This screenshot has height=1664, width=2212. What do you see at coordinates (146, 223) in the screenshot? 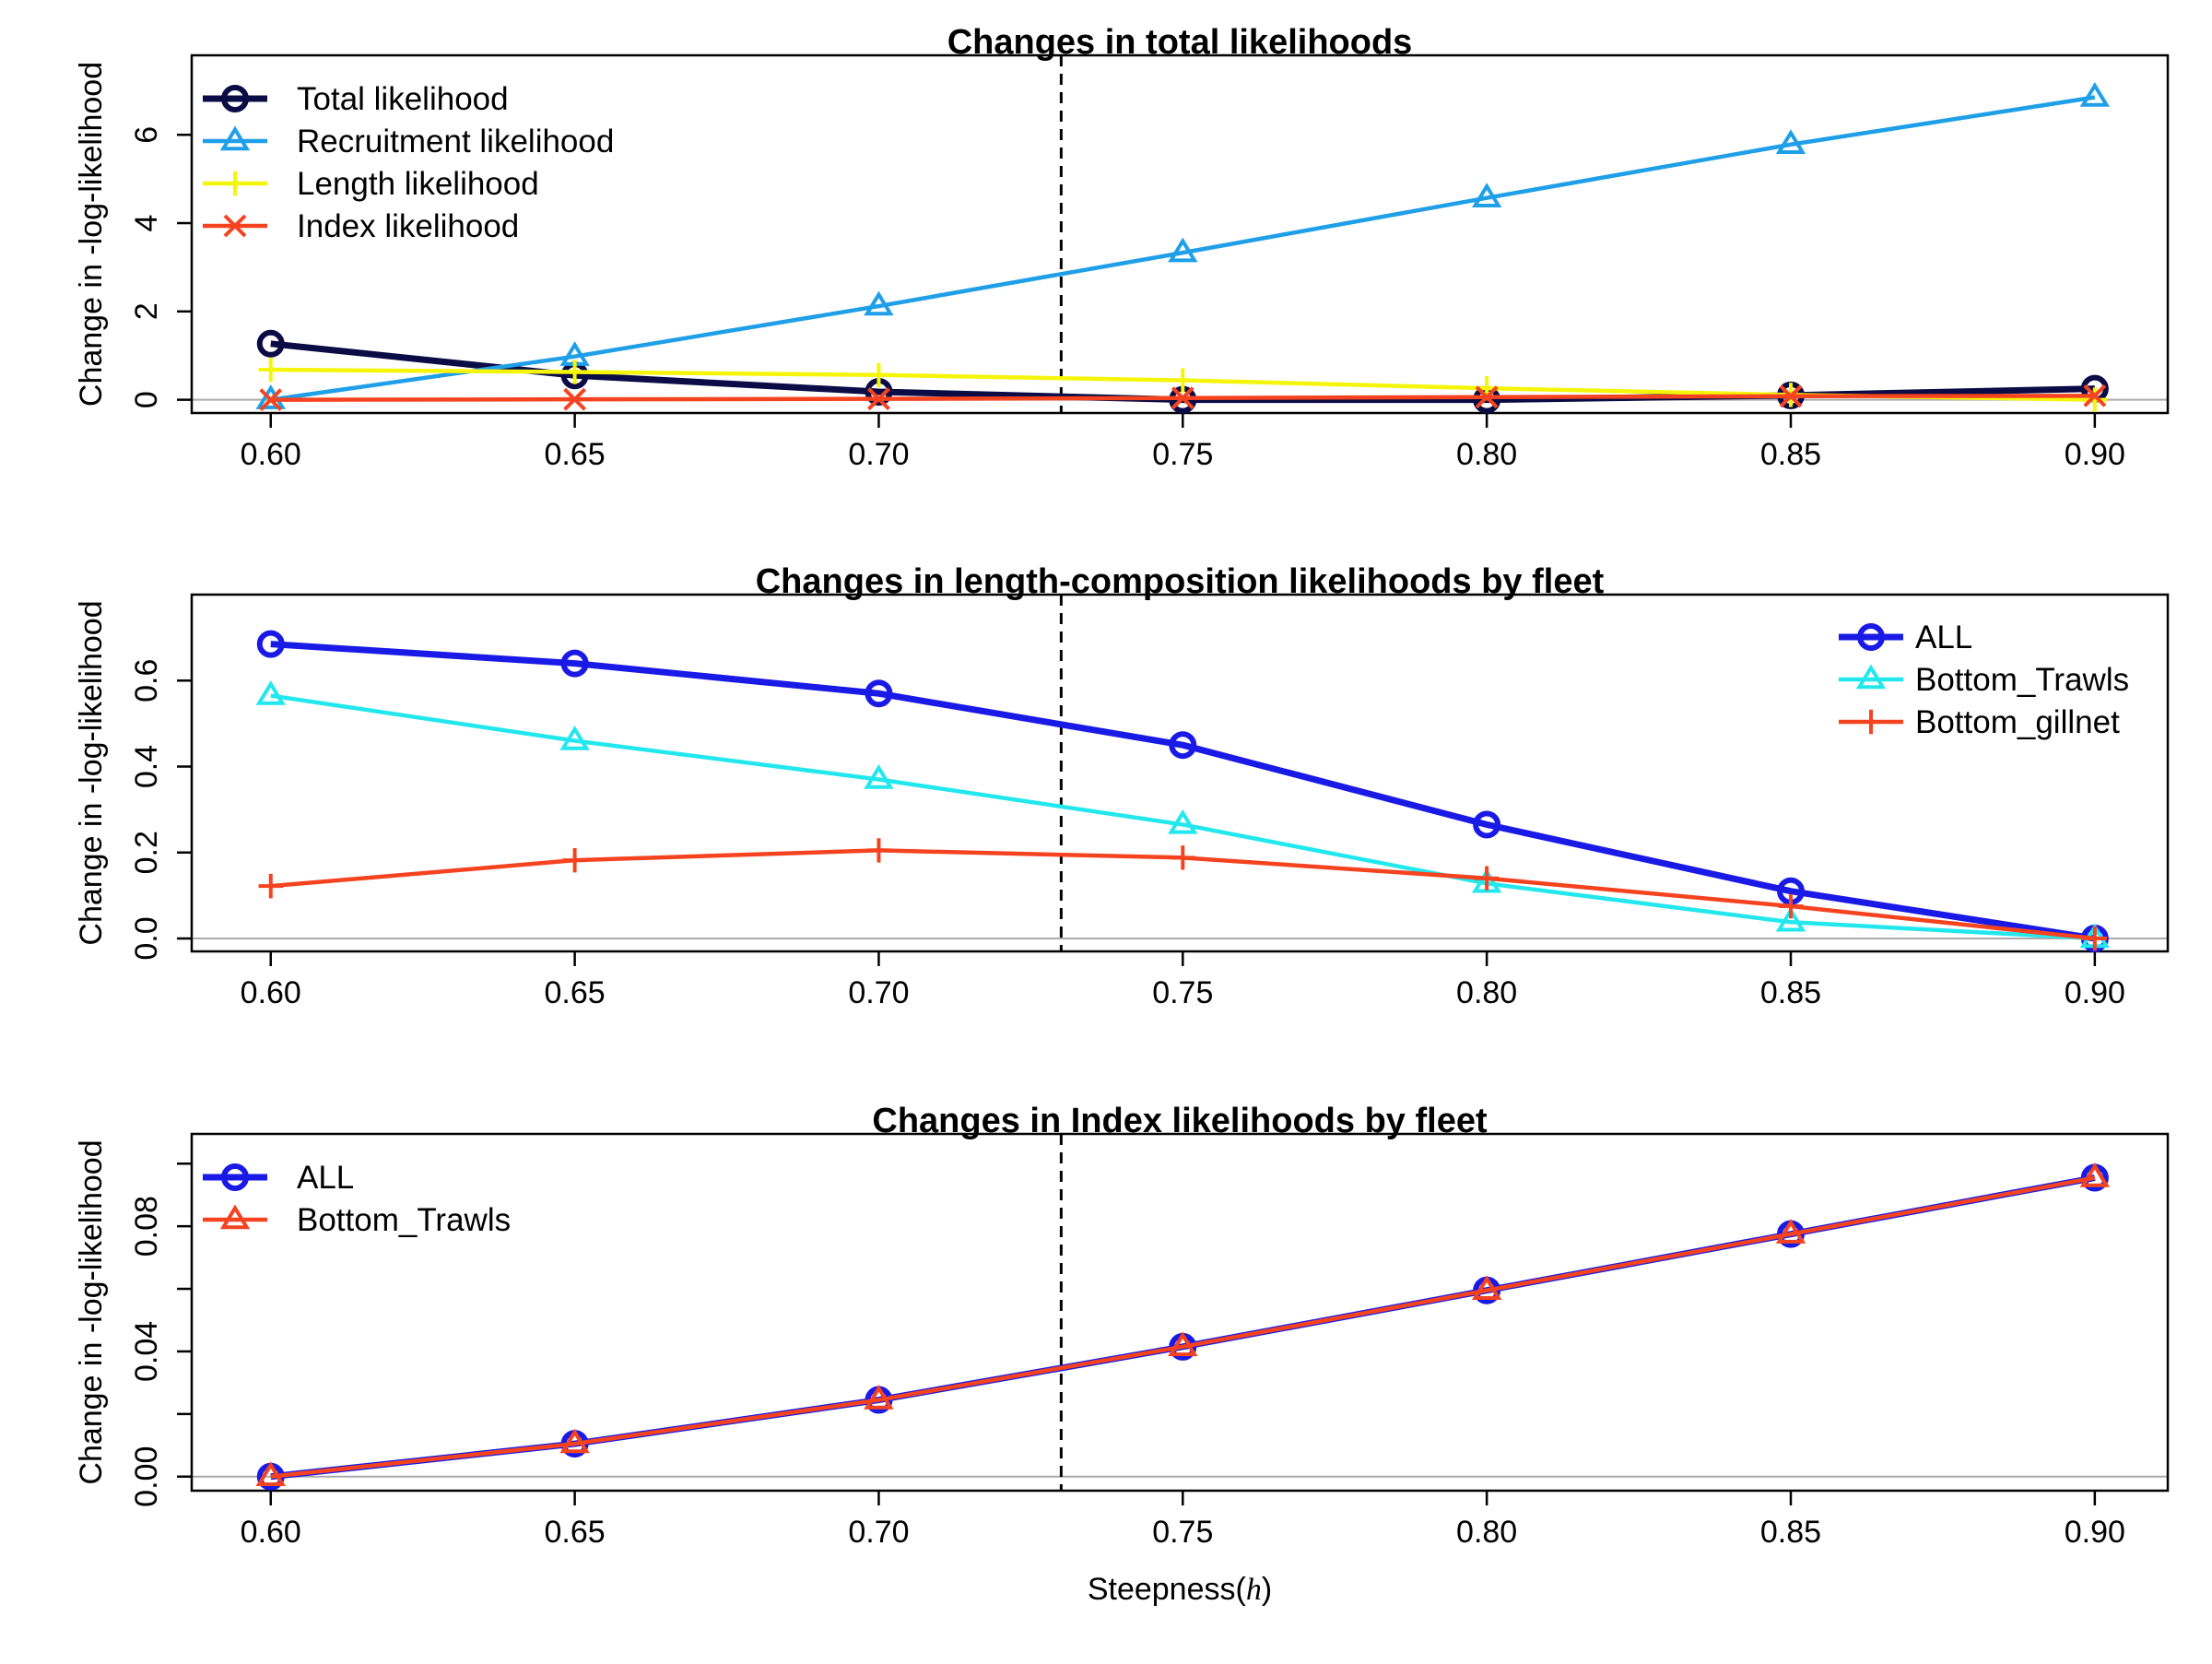
I see `y-tick-label: 4` at bounding box center [146, 223].